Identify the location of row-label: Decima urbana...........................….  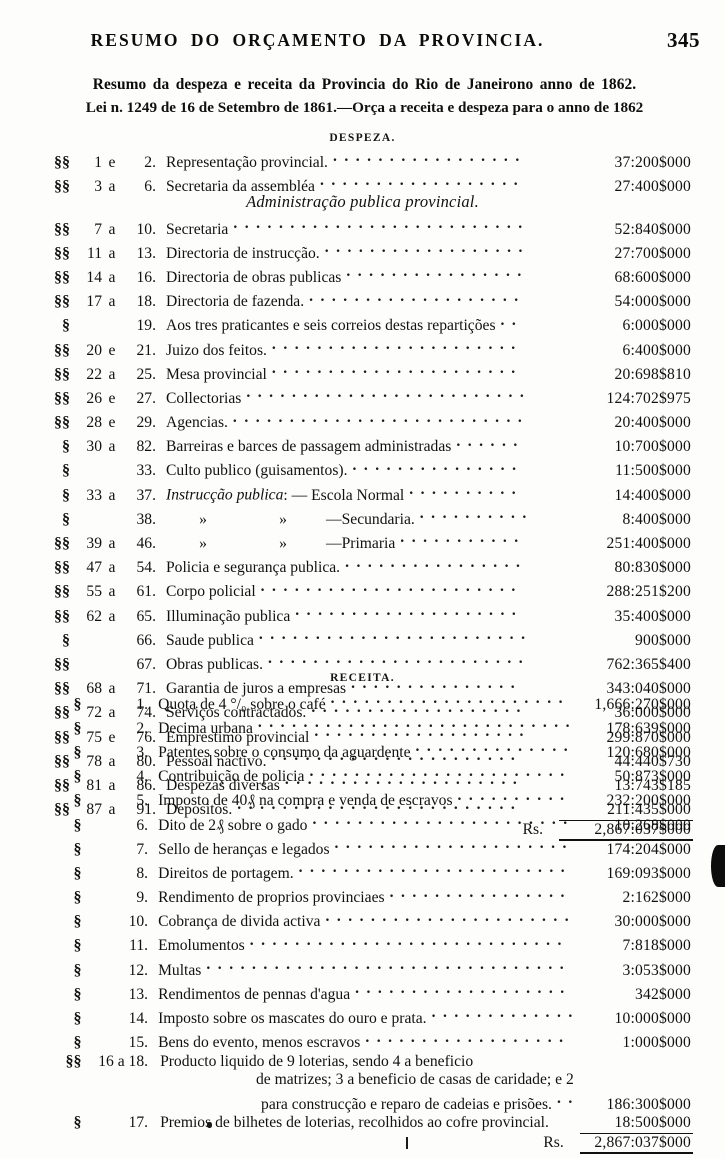
(367, 726).